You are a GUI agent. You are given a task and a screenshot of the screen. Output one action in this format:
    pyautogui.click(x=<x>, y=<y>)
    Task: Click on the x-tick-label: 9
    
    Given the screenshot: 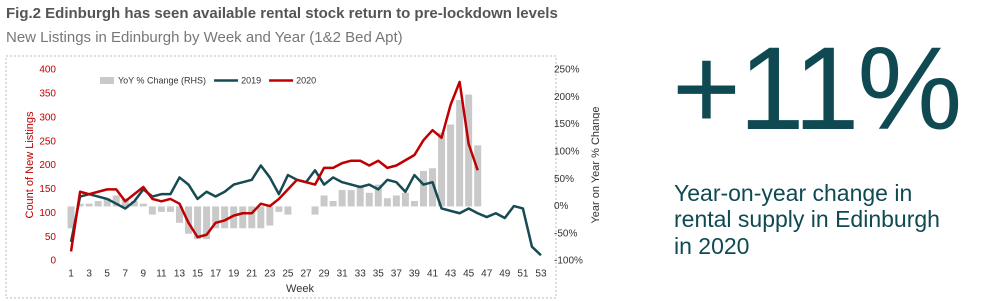 What is the action you would take?
    pyautogui.click(x=144, y=274)
    